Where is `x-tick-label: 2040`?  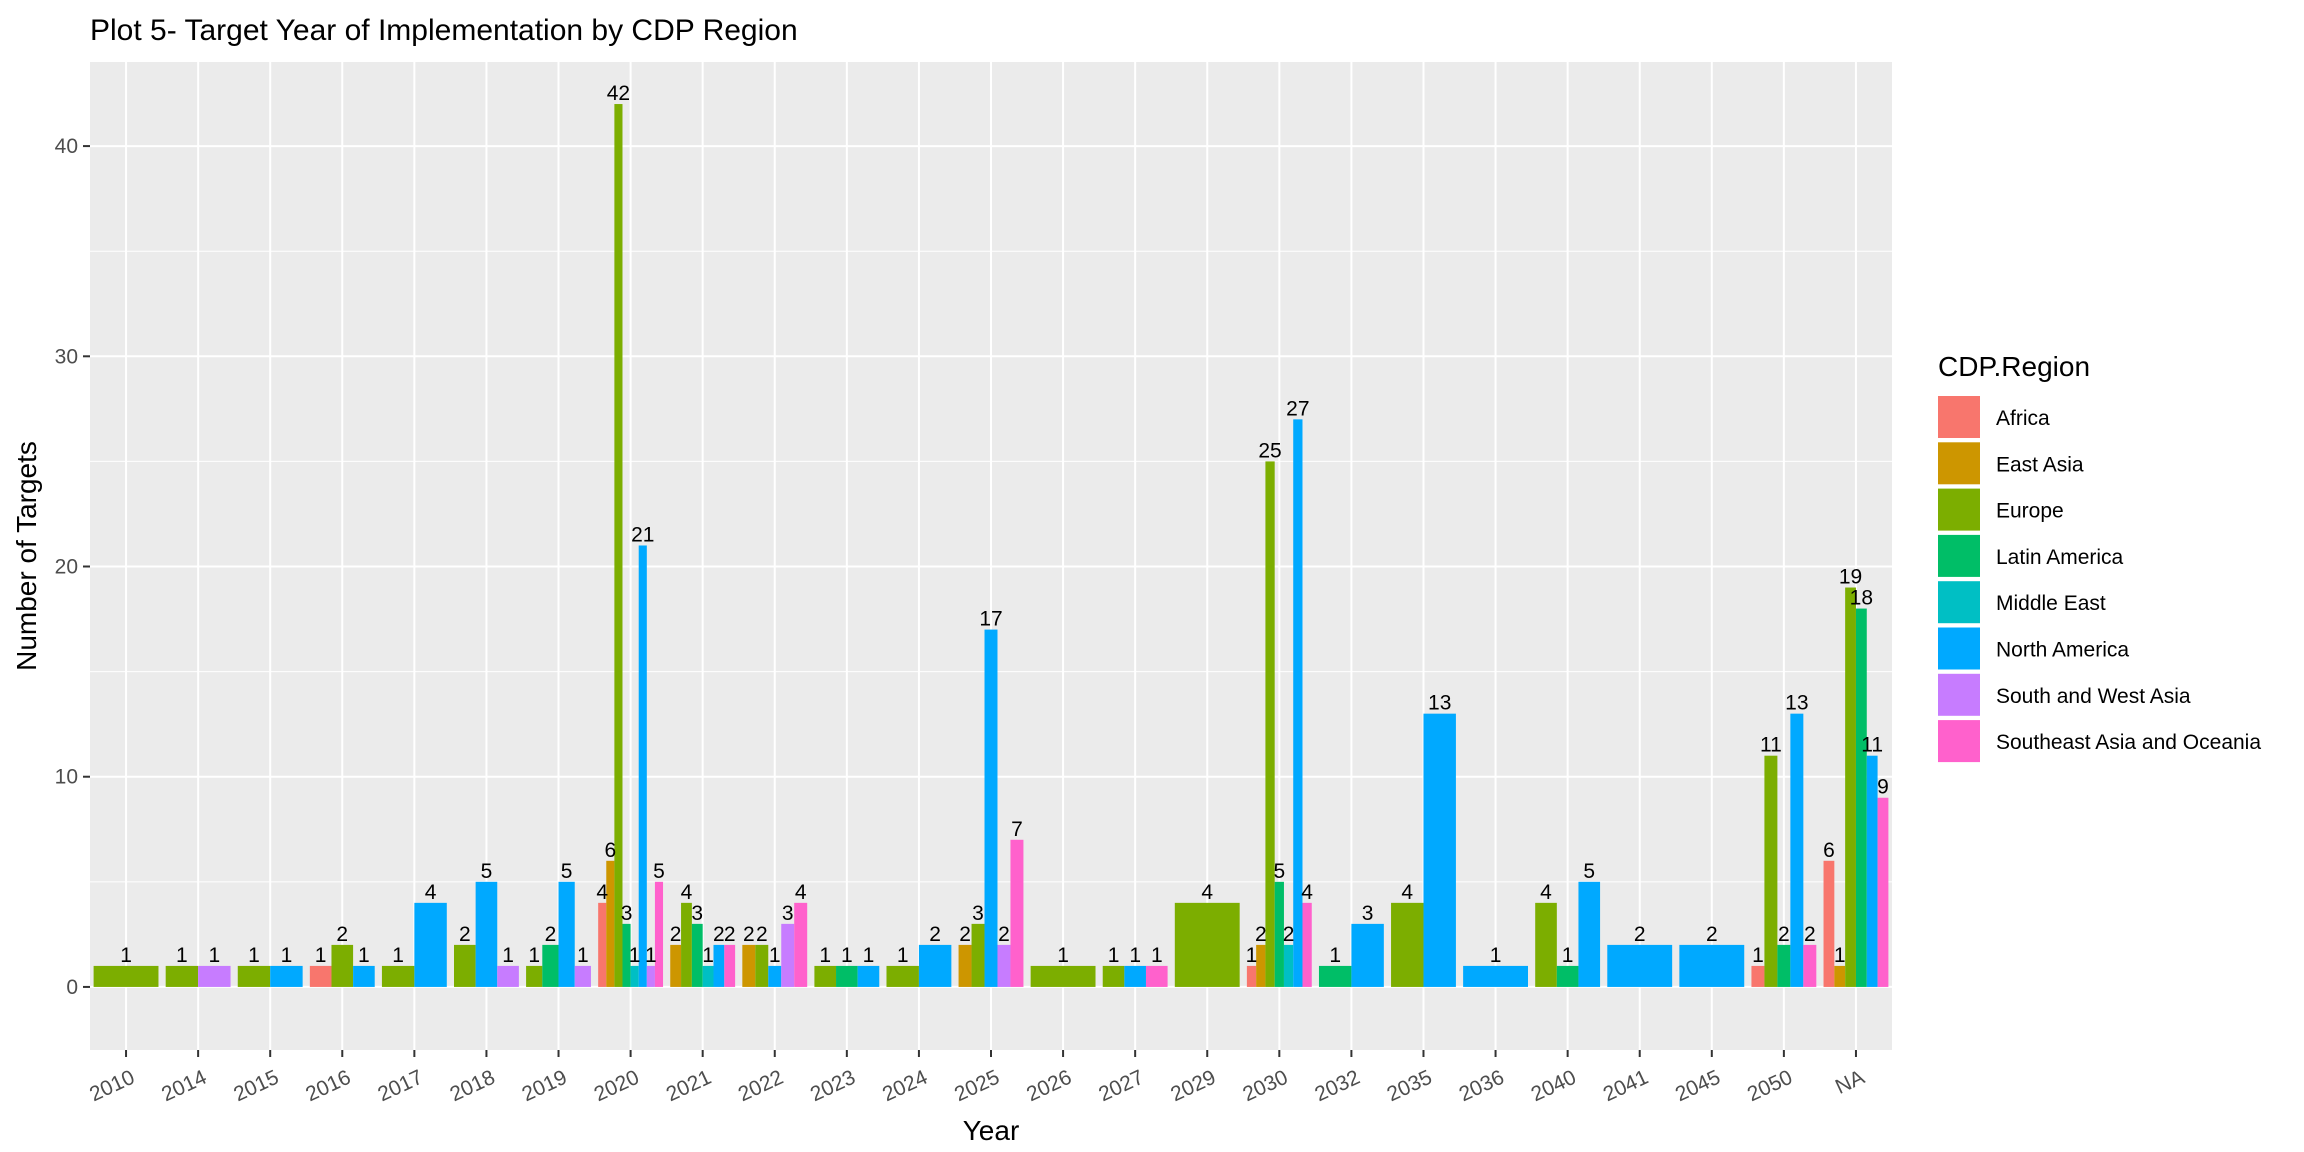
x-tick-label: 2040 is located at coordinates (1554, 1086).